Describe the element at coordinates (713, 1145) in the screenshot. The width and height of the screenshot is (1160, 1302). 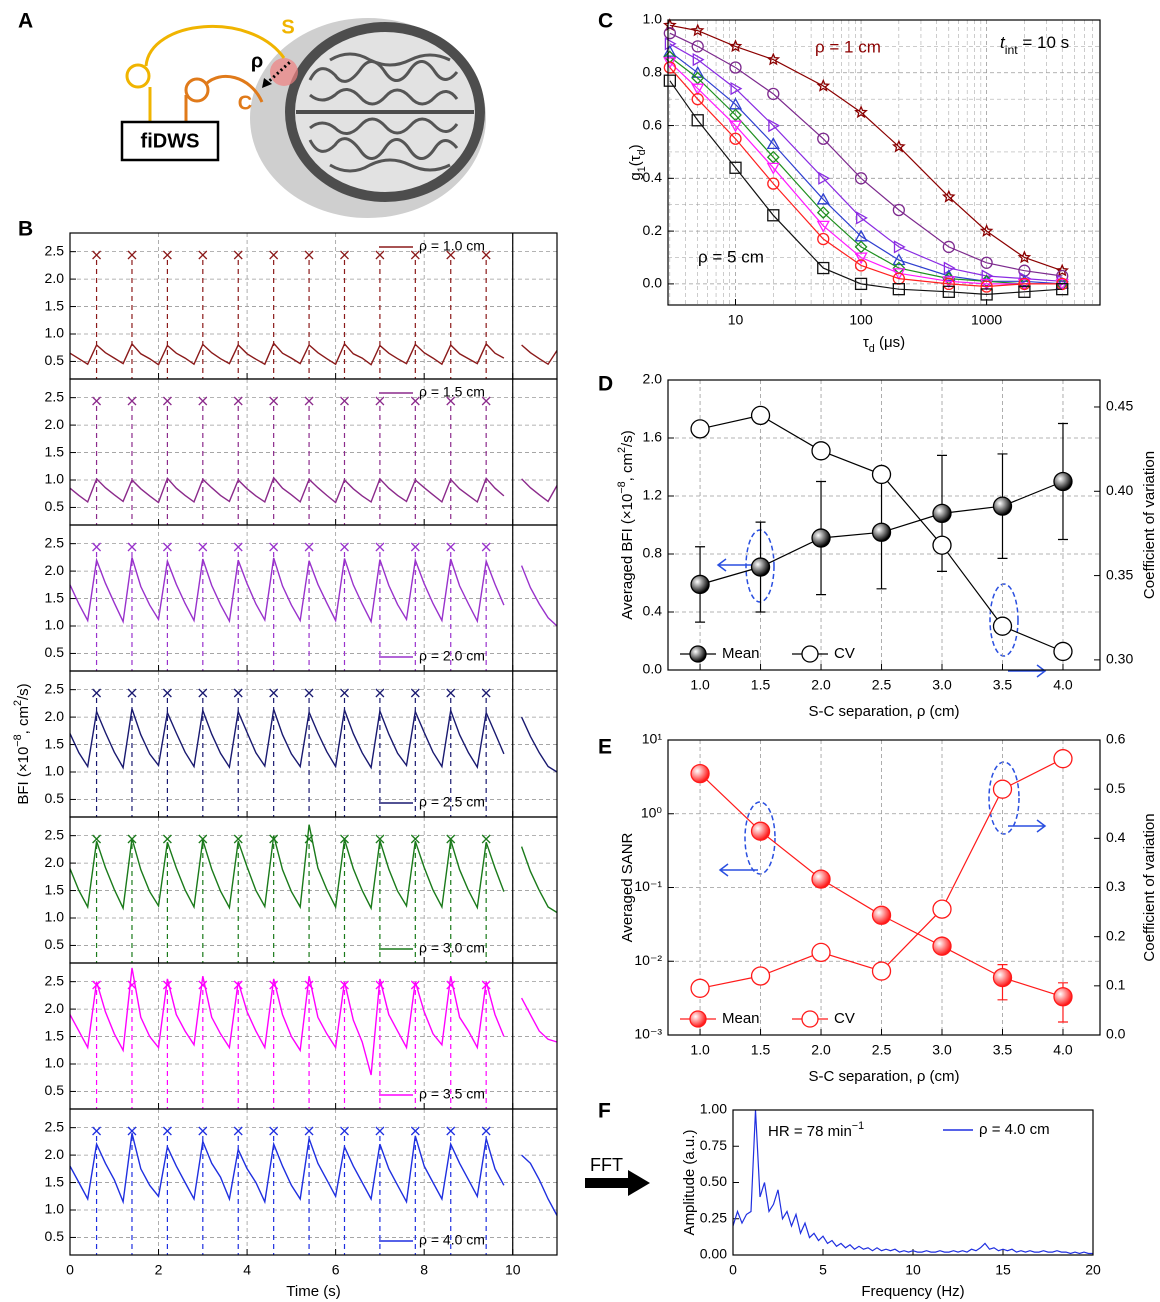
I see `y-tick-label: 0.75` at that location.